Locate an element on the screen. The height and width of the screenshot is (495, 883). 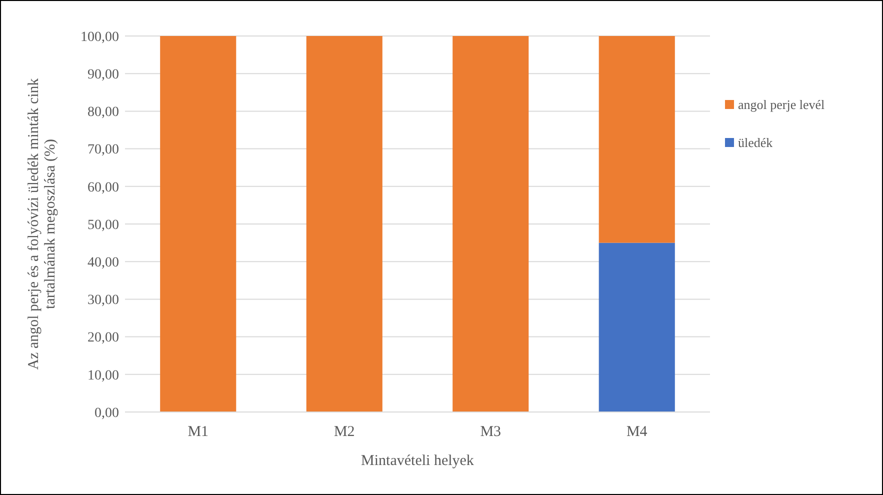
x-axis-title: Mintavételi helyek is located at coordinates (417, 461).